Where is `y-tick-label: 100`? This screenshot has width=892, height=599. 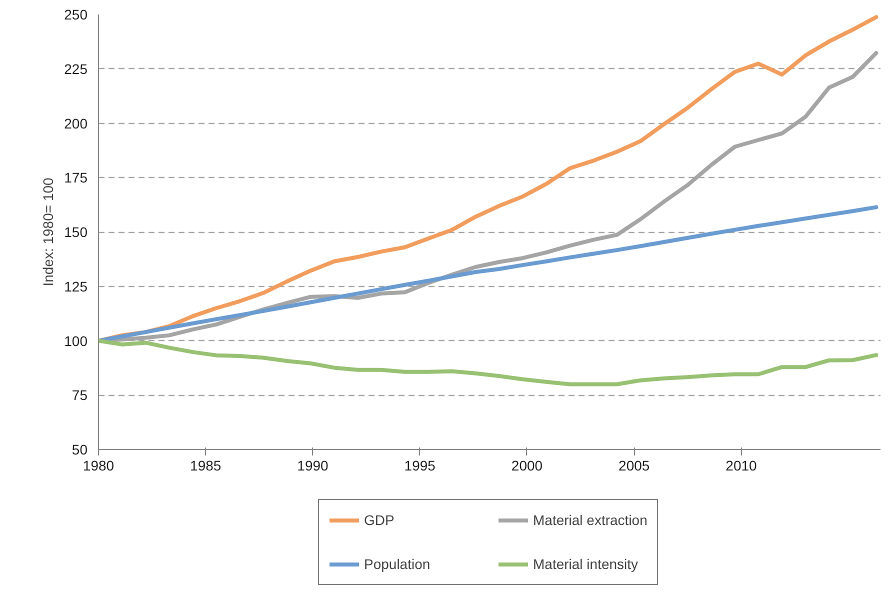 y-tick-label: 100 is located at coordinates (76, 340).